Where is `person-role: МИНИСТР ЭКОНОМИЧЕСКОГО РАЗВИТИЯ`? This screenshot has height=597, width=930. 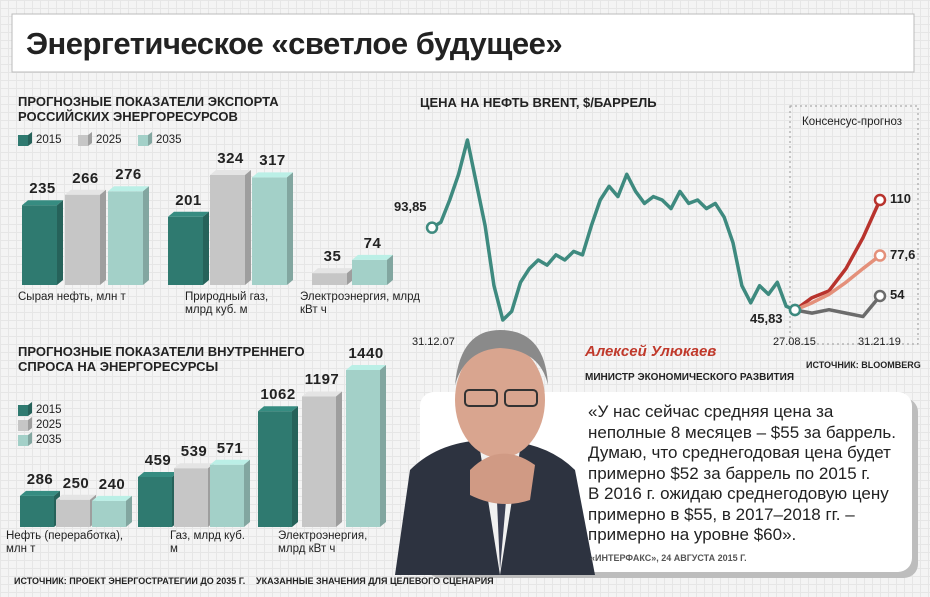
person-role: МИНИСТР ЭКОНОМИЧЕСКОГО РАЗВИТИЯ is located at coordinates (690, 377).